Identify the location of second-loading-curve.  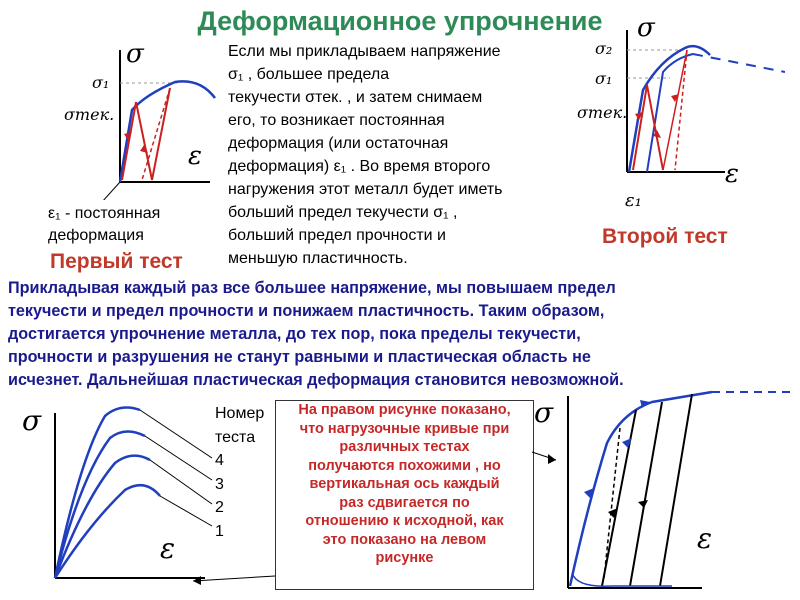
(670, 113).